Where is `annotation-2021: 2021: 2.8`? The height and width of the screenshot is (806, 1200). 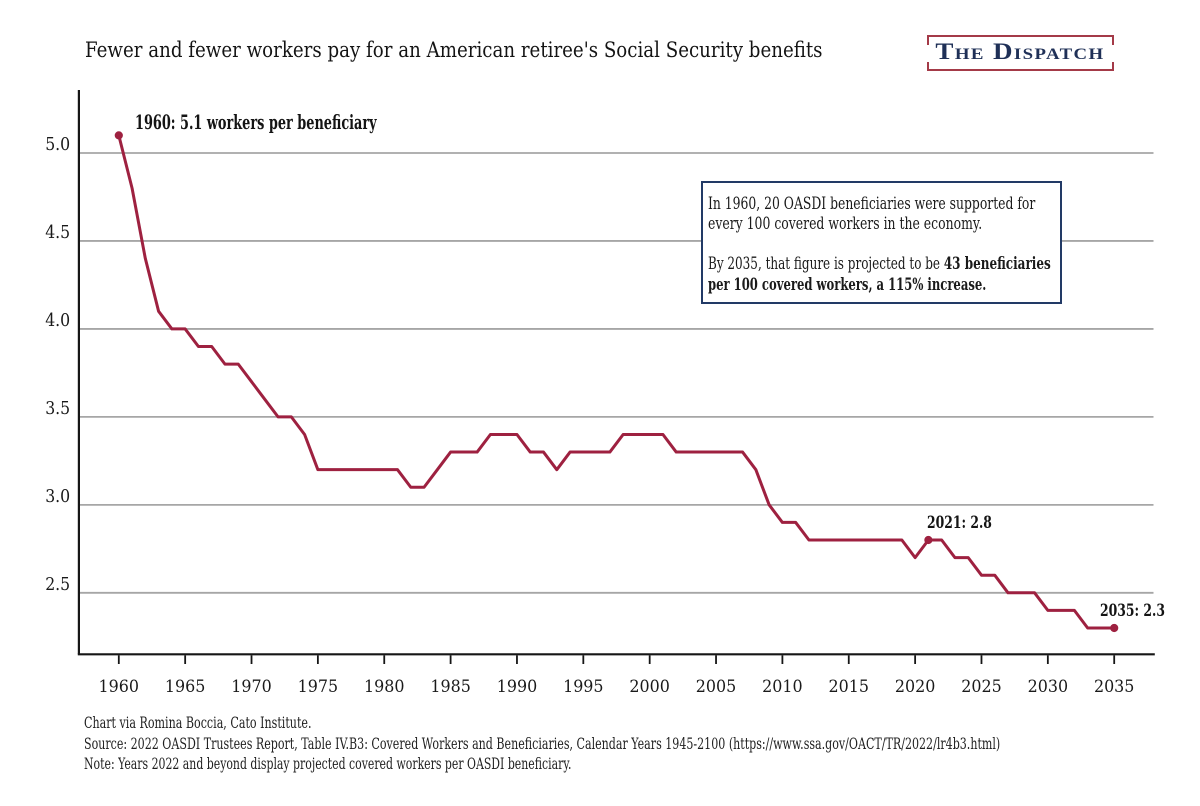 annotation-2021: 2021: 2.8 is located at coordinates (971, 522).